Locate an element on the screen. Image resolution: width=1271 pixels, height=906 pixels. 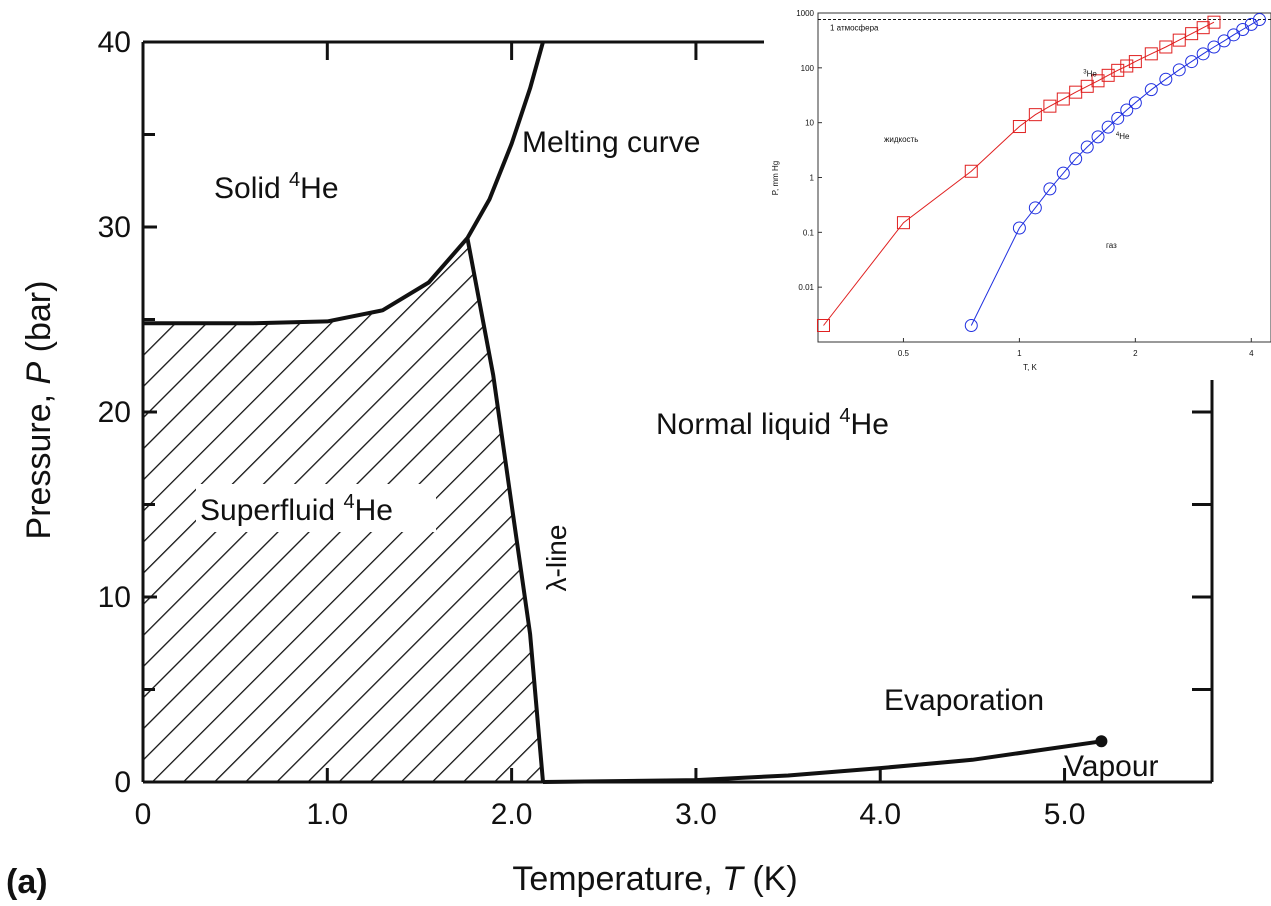
y-axis-title: Pressure, P (bar) is located at coordinates (39, 410).